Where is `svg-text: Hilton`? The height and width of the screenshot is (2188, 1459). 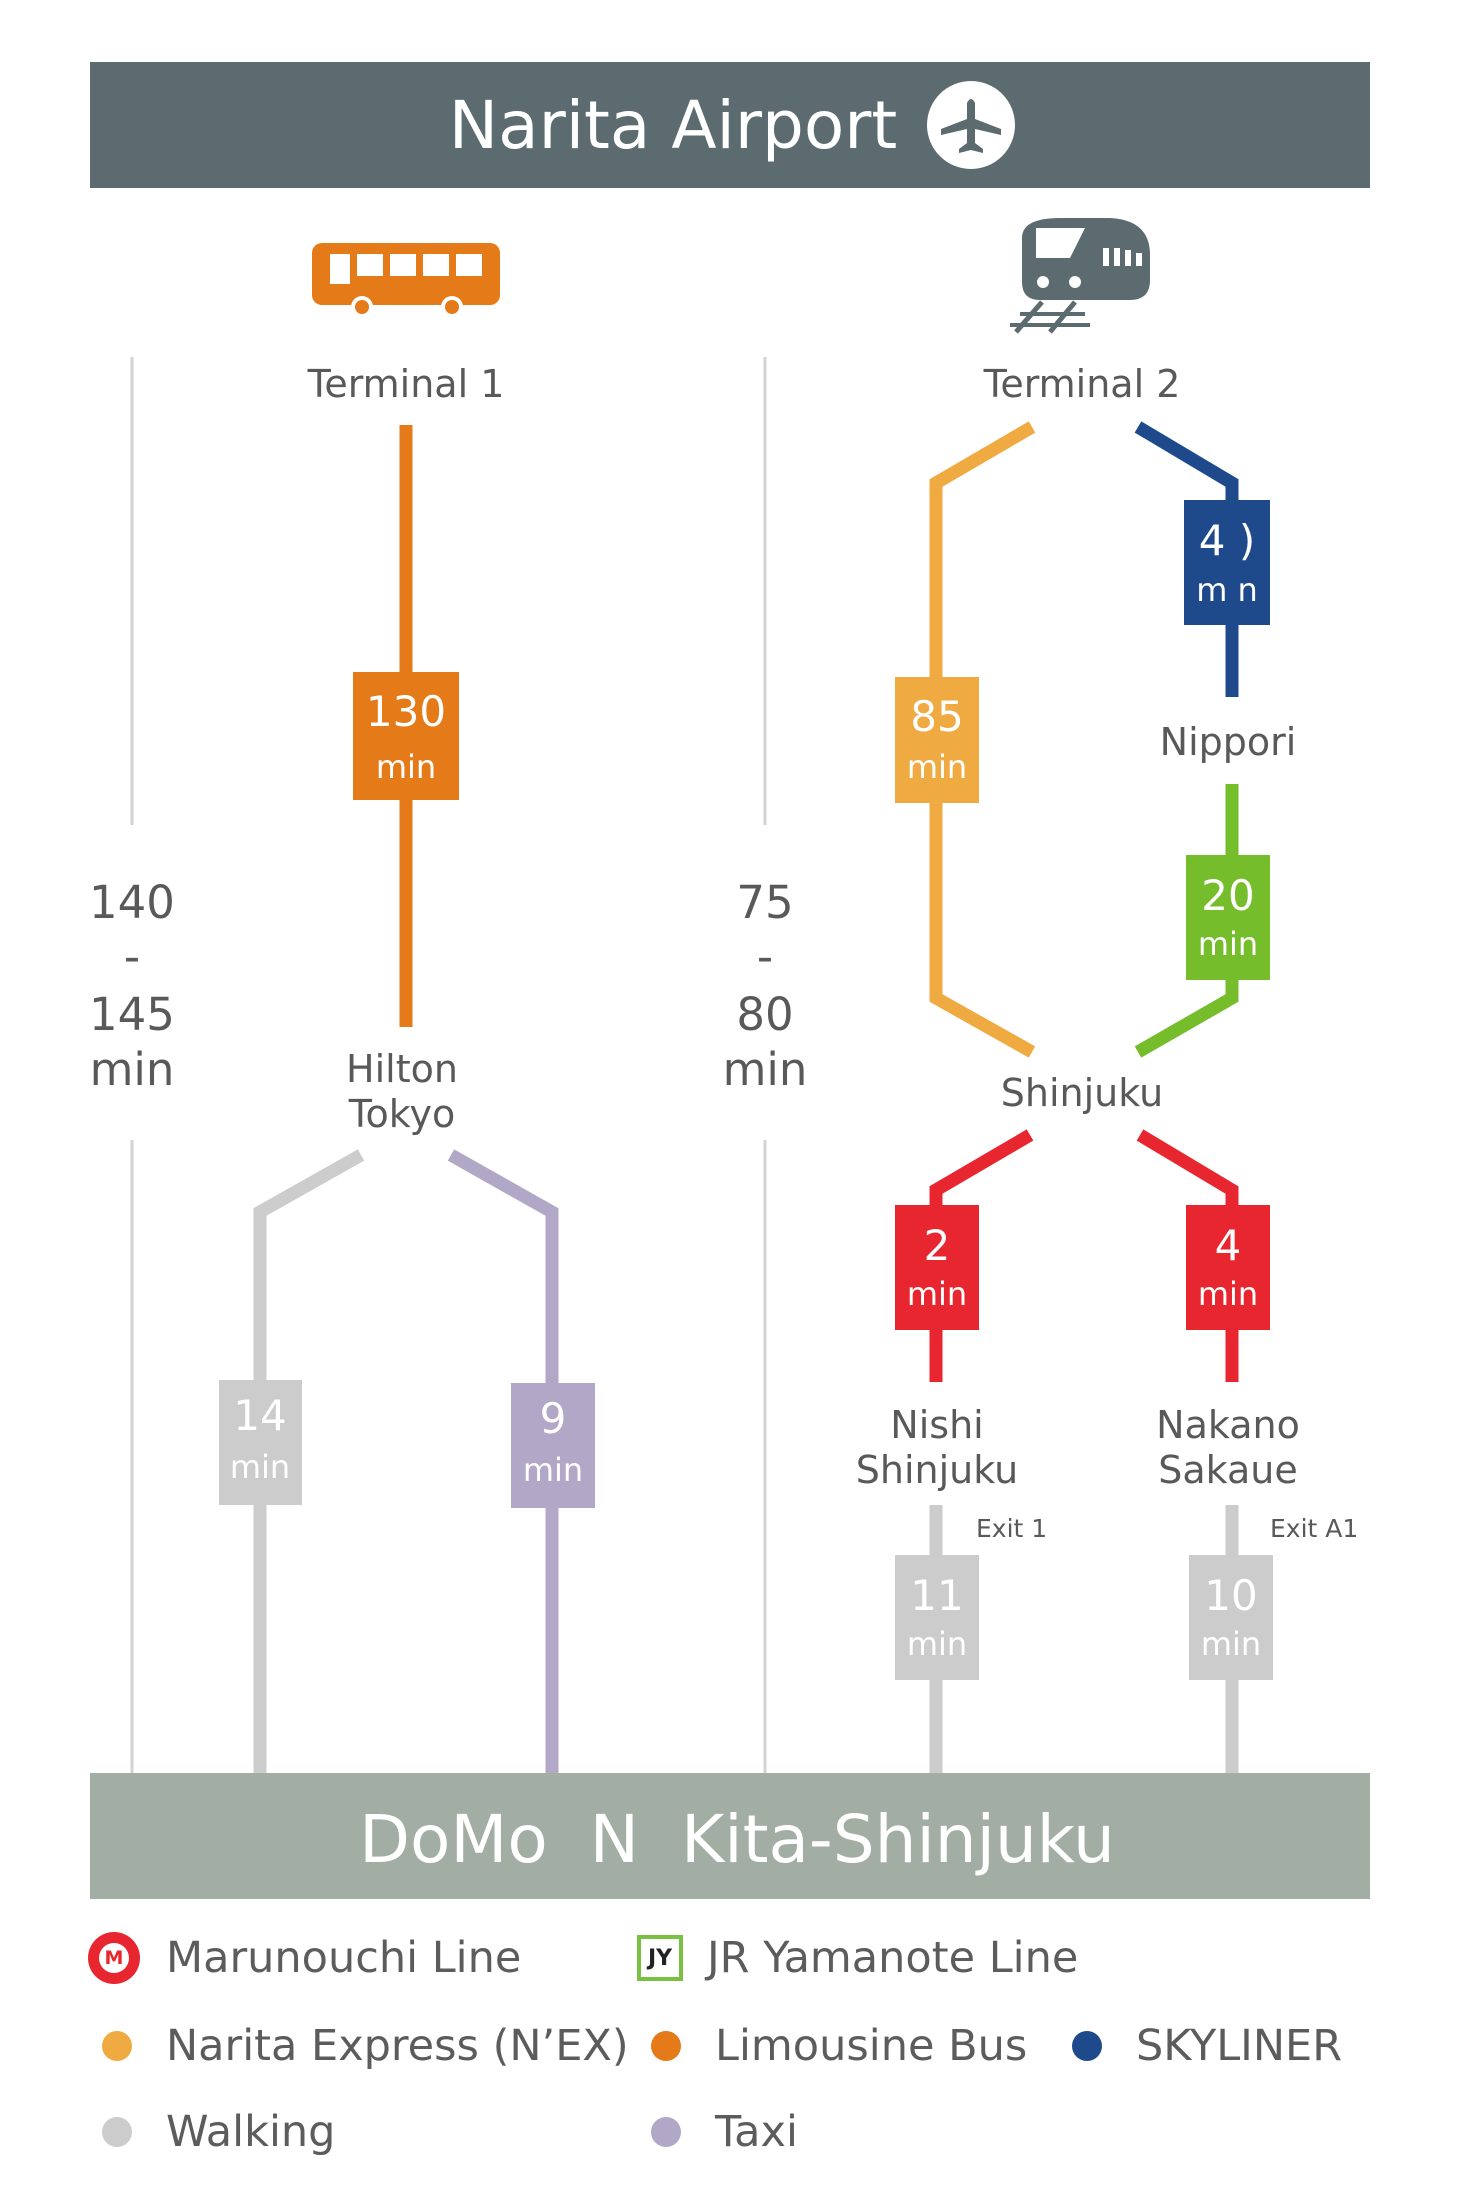 svg-text: Hilton is located at coordinates (402, 1069).